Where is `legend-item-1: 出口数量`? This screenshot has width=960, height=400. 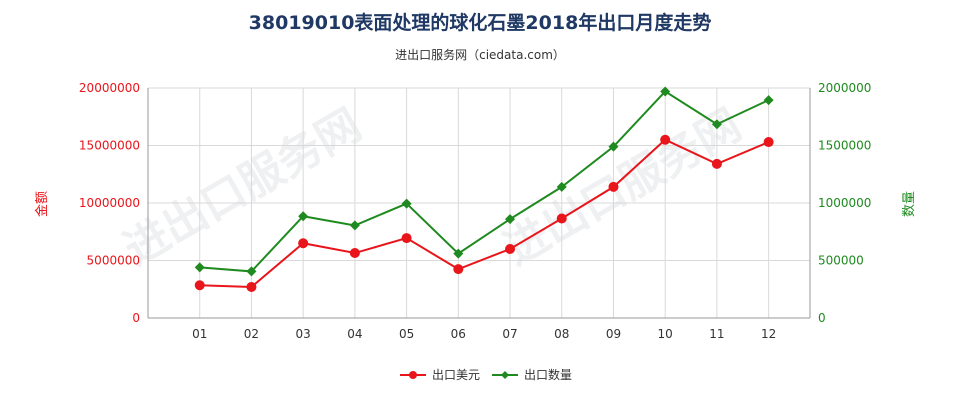 legend-item-1: 出口数量 is located at coordinates (532, 374).